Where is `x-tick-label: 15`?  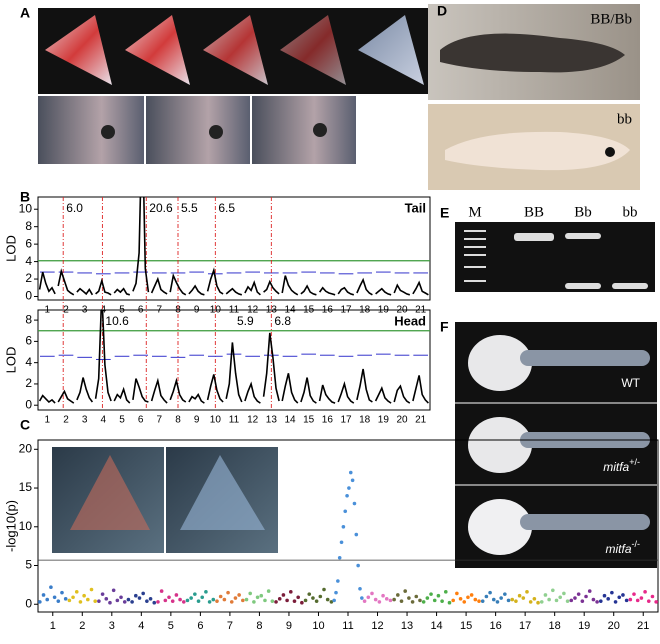 x-tick-label: 15 is located at coordinates (309, 420).